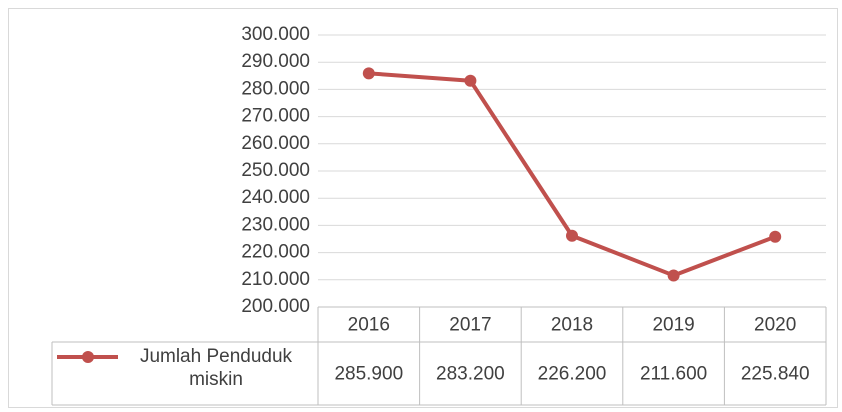 Image resolution: width=842 pixels, height=412 pixels. I want to click on y-tick-label: 300.000, so click(275, 34).